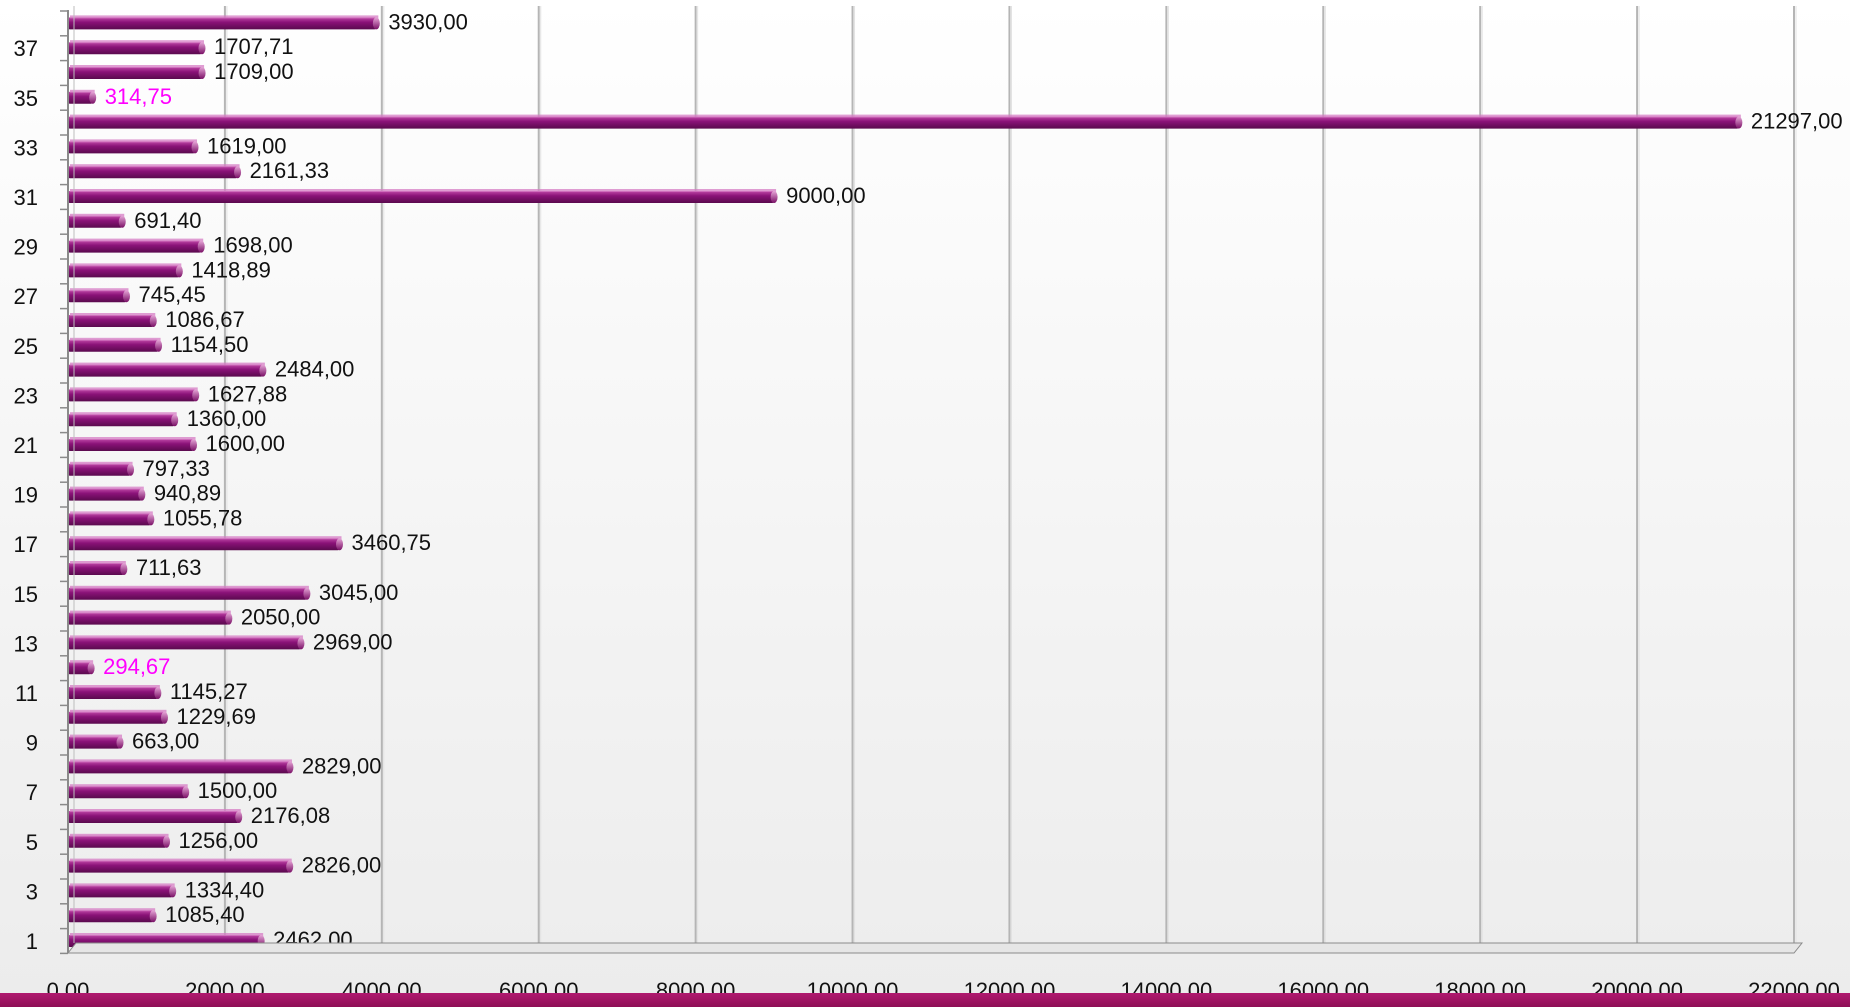 This screenshot has width=1850, height=1007. Describe the element at coordinates (205, 319) in the screenshot. I see `data-label: 1086,67` at that location.